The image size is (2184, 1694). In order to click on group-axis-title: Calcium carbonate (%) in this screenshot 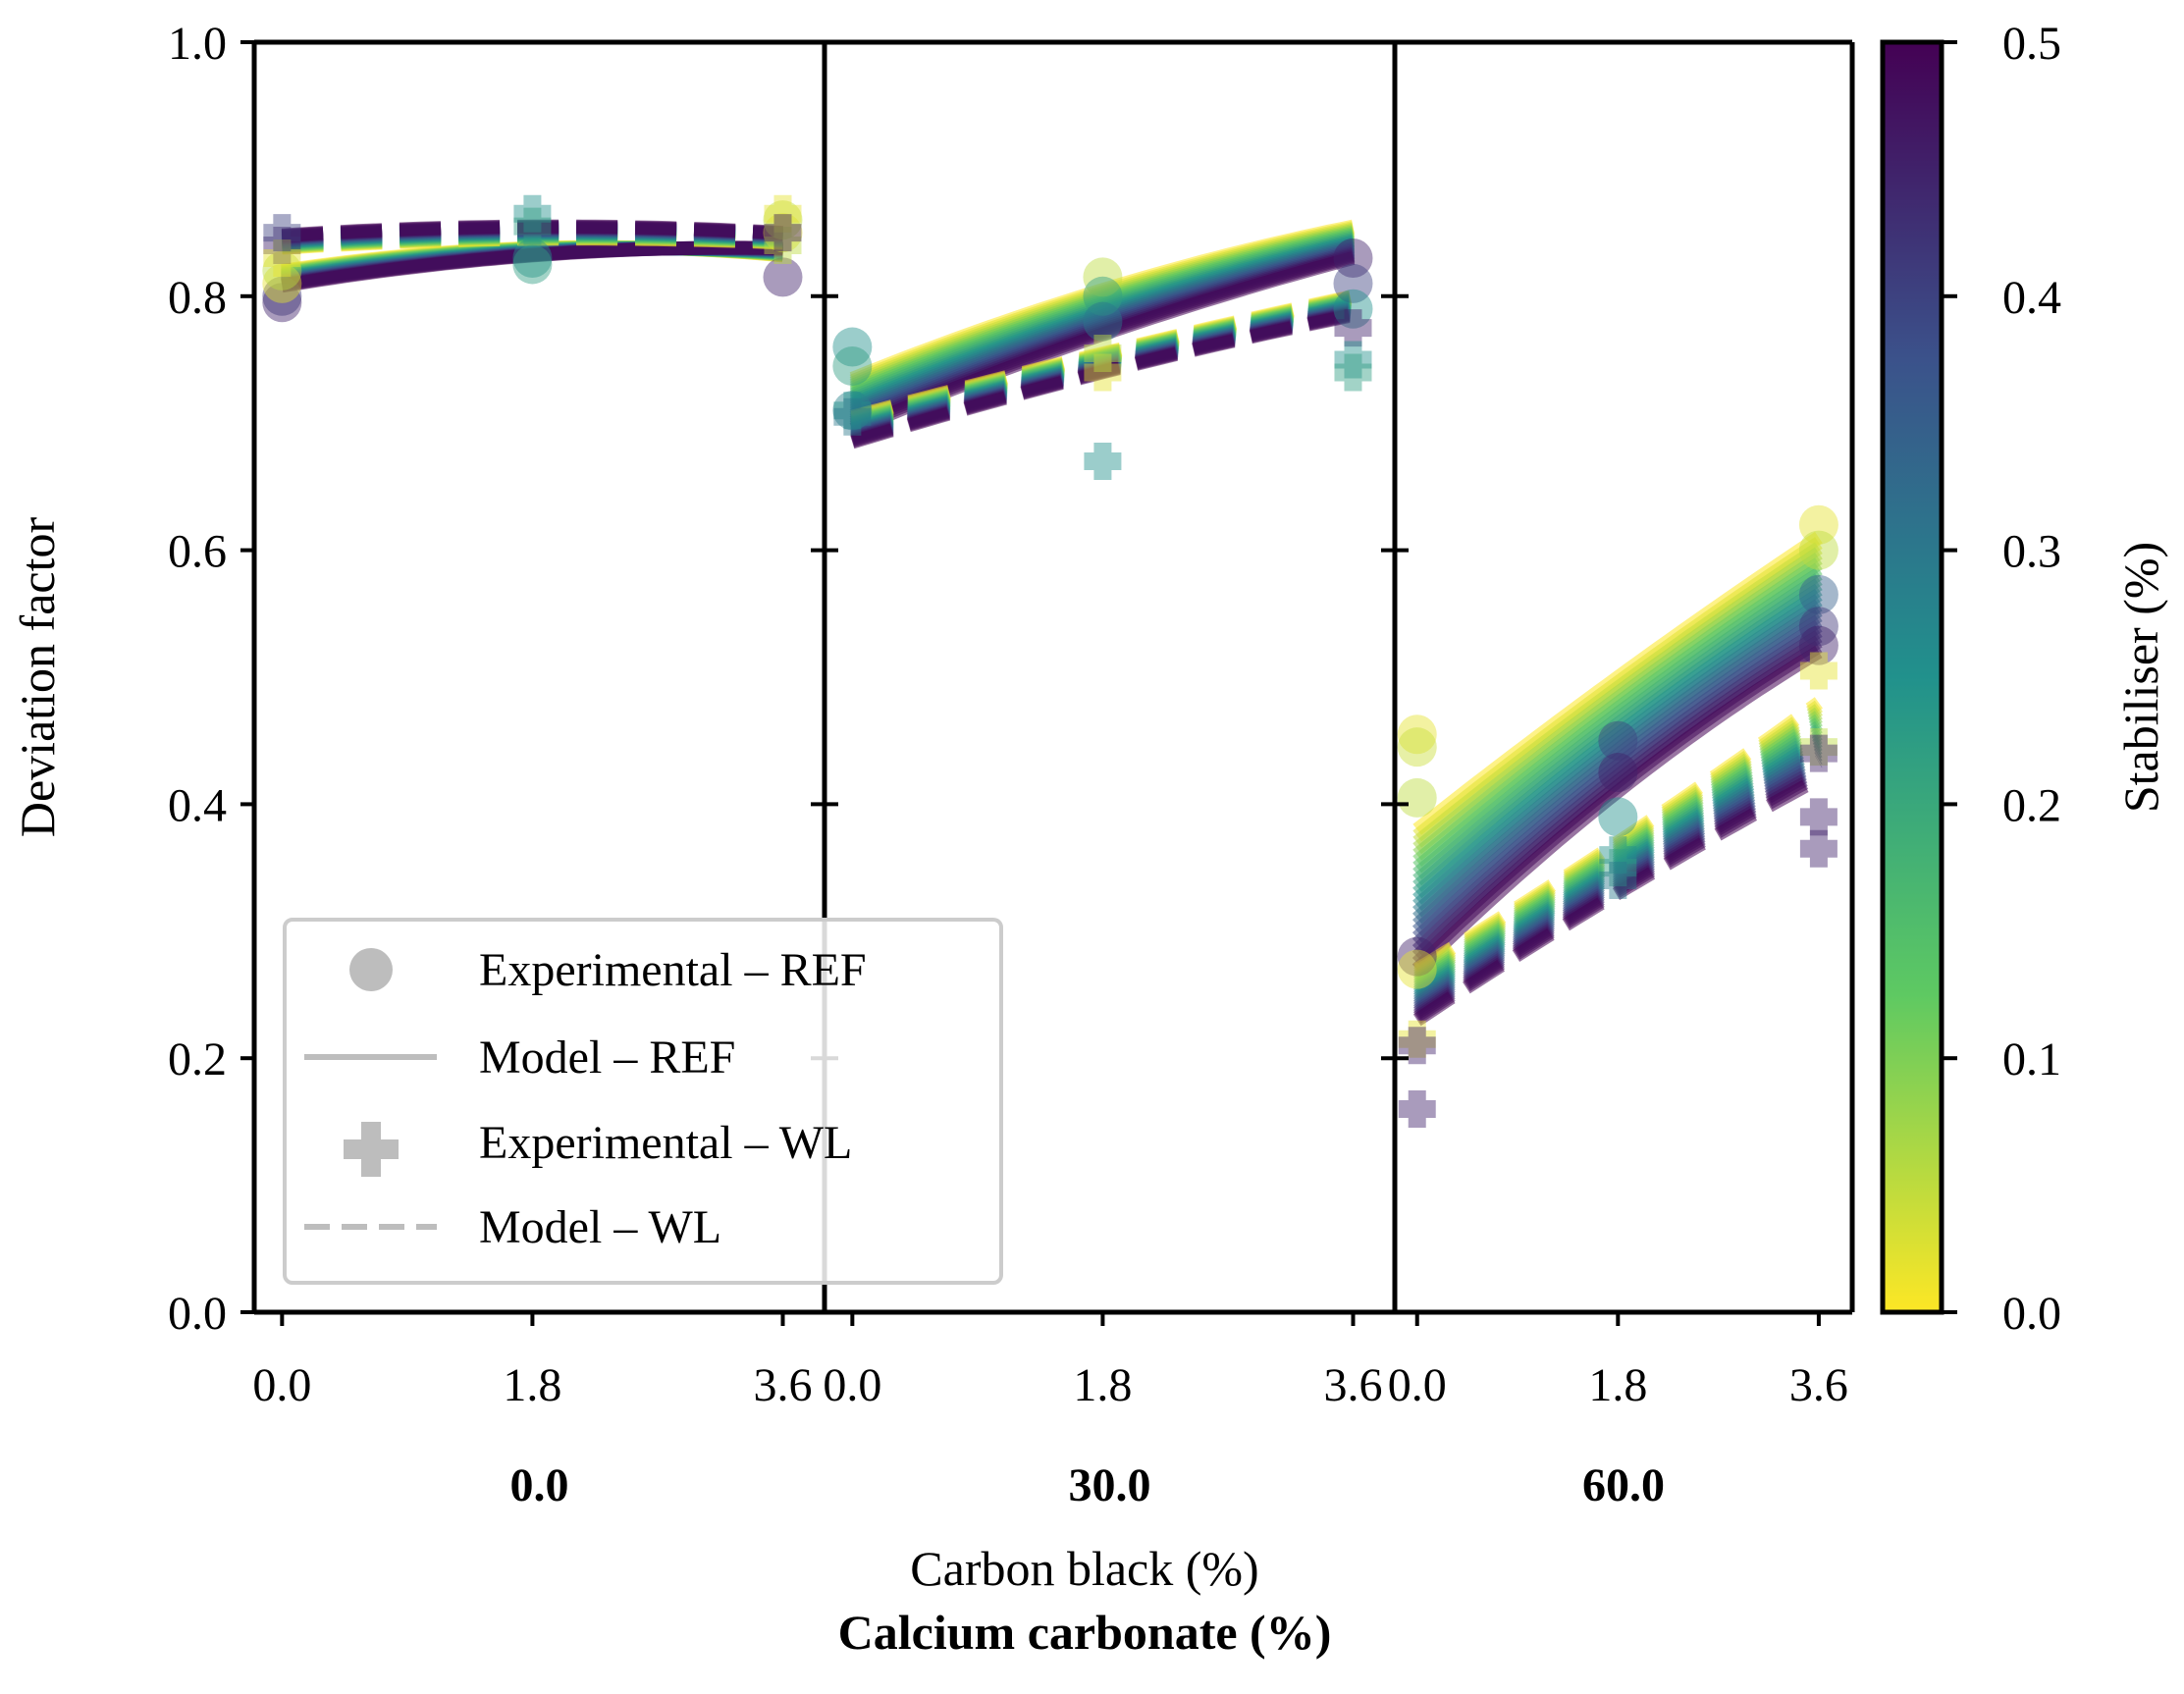, I will do `click(1085, 1632)`.